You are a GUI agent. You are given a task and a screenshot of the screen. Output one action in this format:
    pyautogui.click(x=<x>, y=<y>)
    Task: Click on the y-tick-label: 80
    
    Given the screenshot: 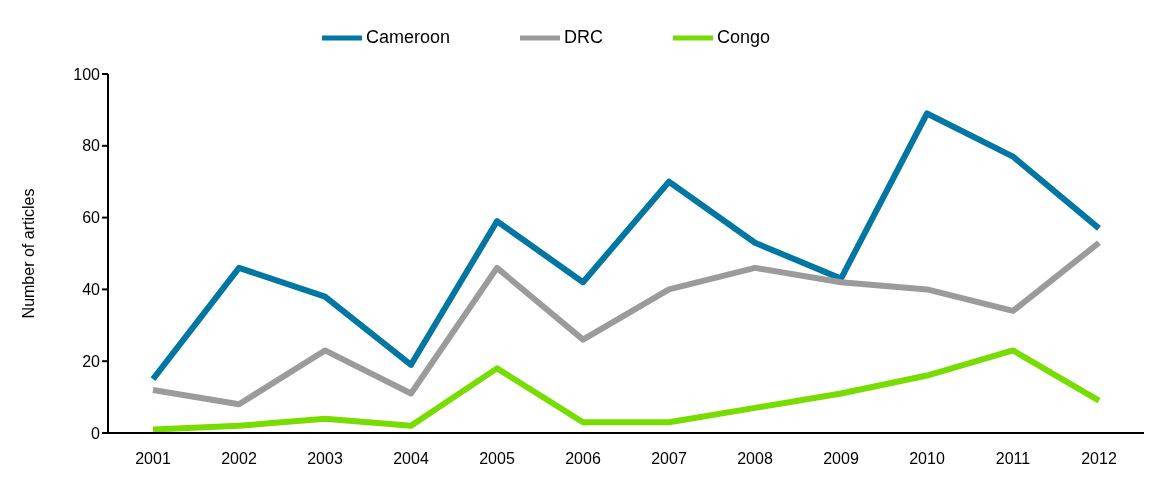 What is the action you would take?
    pyautogui.click(x=91, y=146)
    